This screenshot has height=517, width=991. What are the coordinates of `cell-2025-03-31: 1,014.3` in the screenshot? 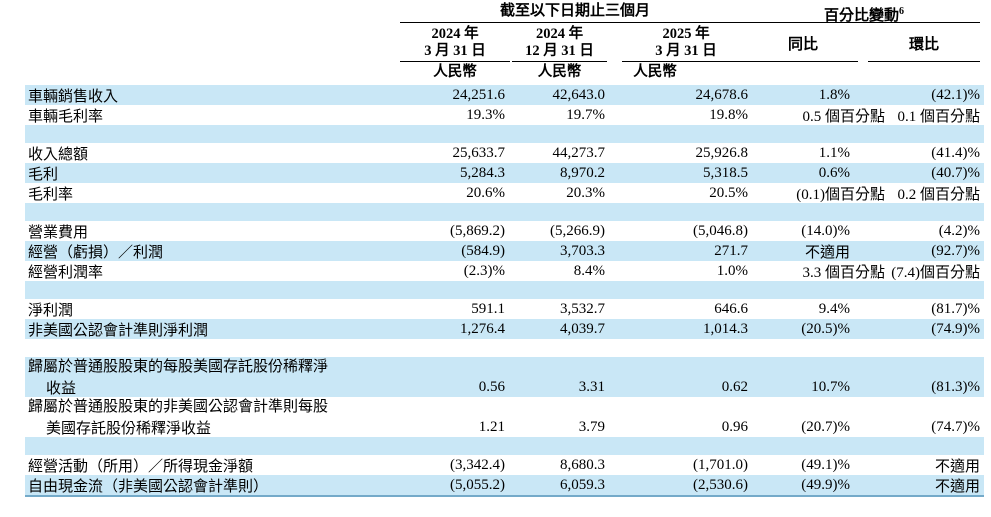 It's located at (725, 329).